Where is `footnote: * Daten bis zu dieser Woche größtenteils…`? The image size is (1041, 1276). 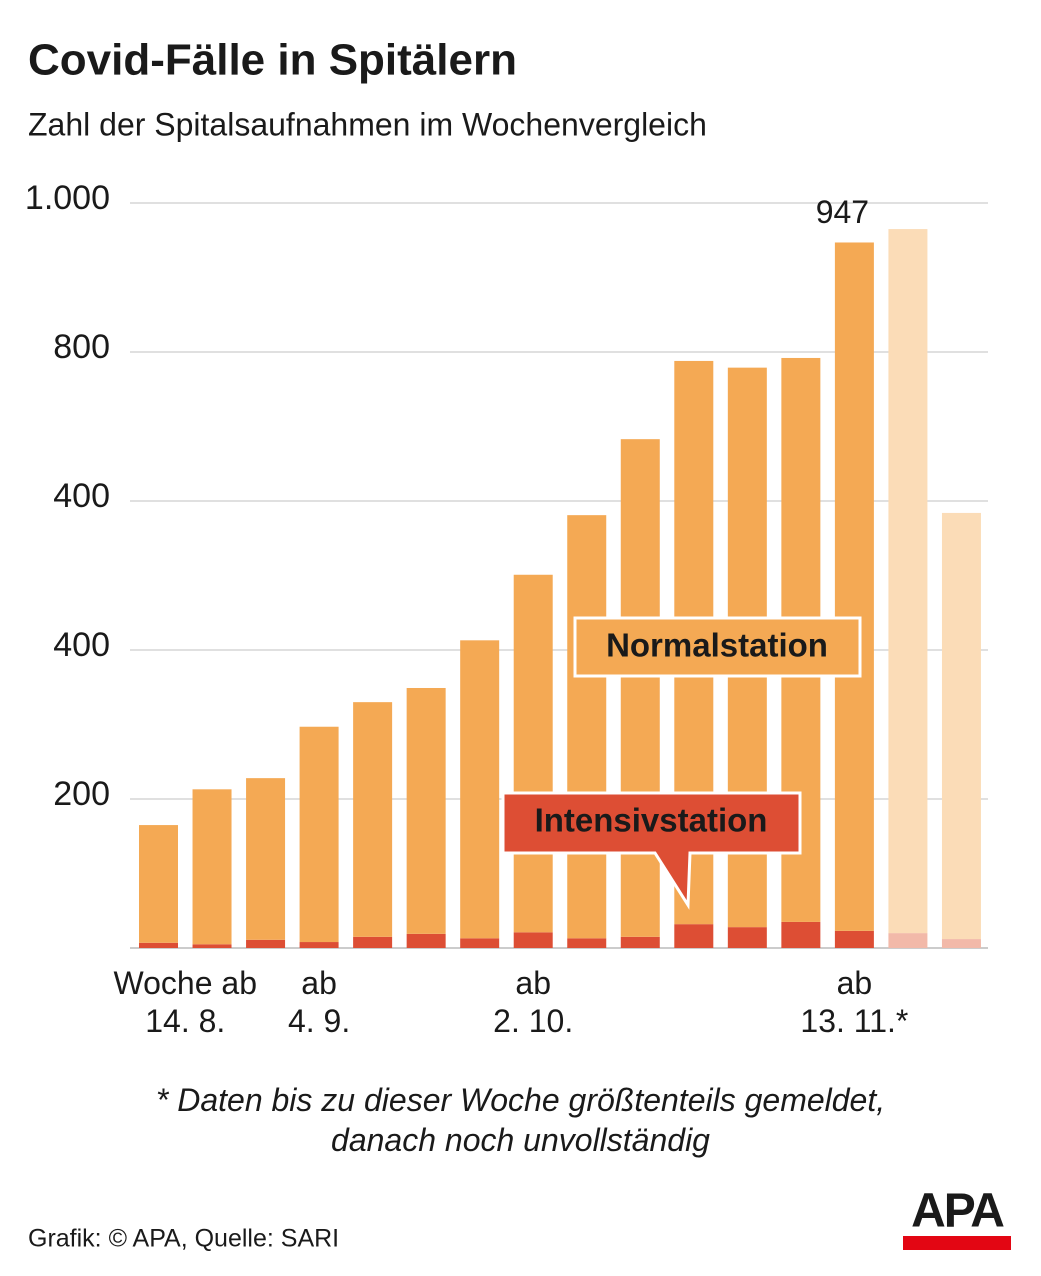 footnote: * Daten bis zu dieser Woche größtenteils… is located at coordinates (520, 1120).